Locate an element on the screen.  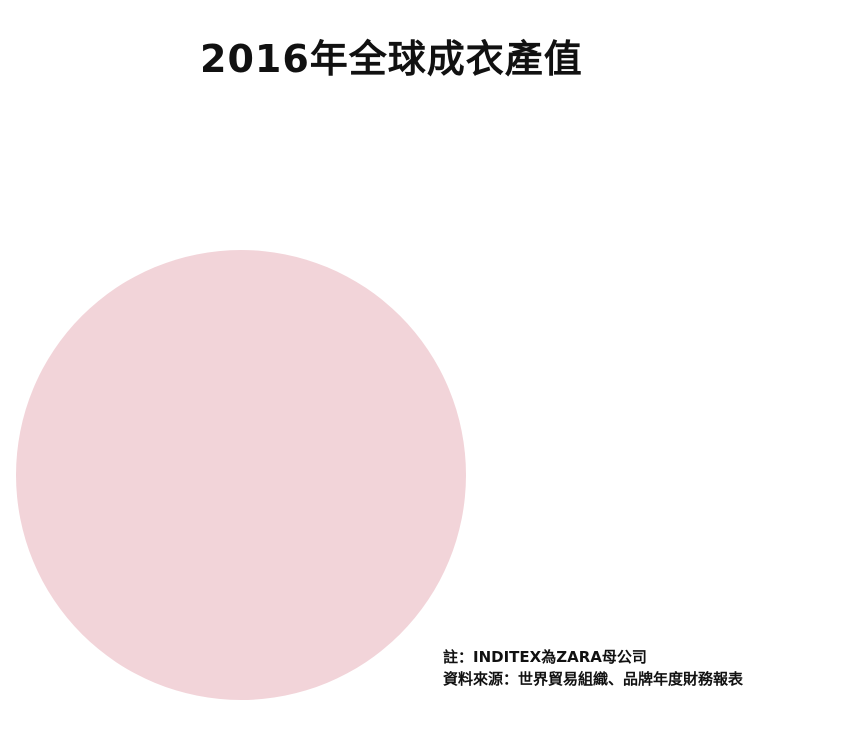
source-note: 資料來源：世界貿易組織、品牌年度財務報表 is located at coordinates (593, 679).